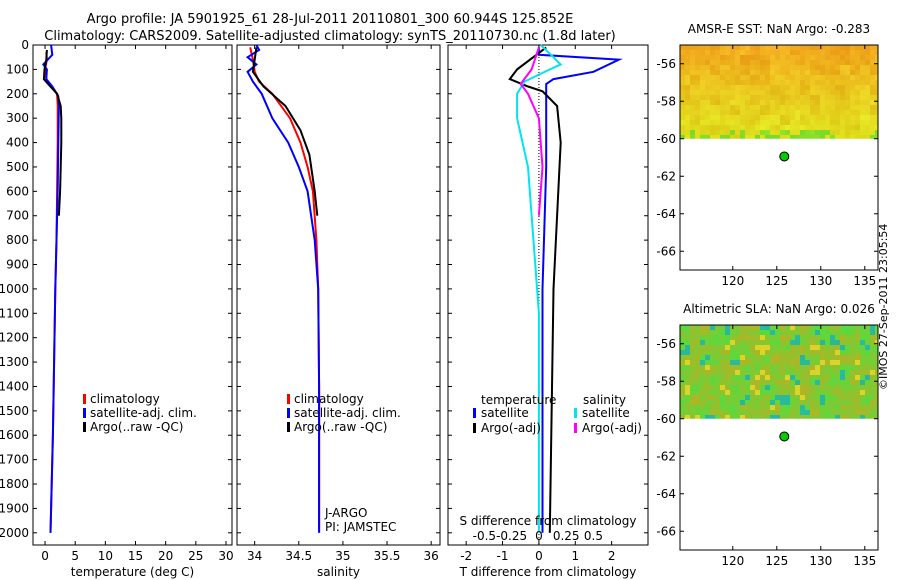 This screenshot has width=900, height=580. I want to click on x-tick-label: 25, so click(195, 556).